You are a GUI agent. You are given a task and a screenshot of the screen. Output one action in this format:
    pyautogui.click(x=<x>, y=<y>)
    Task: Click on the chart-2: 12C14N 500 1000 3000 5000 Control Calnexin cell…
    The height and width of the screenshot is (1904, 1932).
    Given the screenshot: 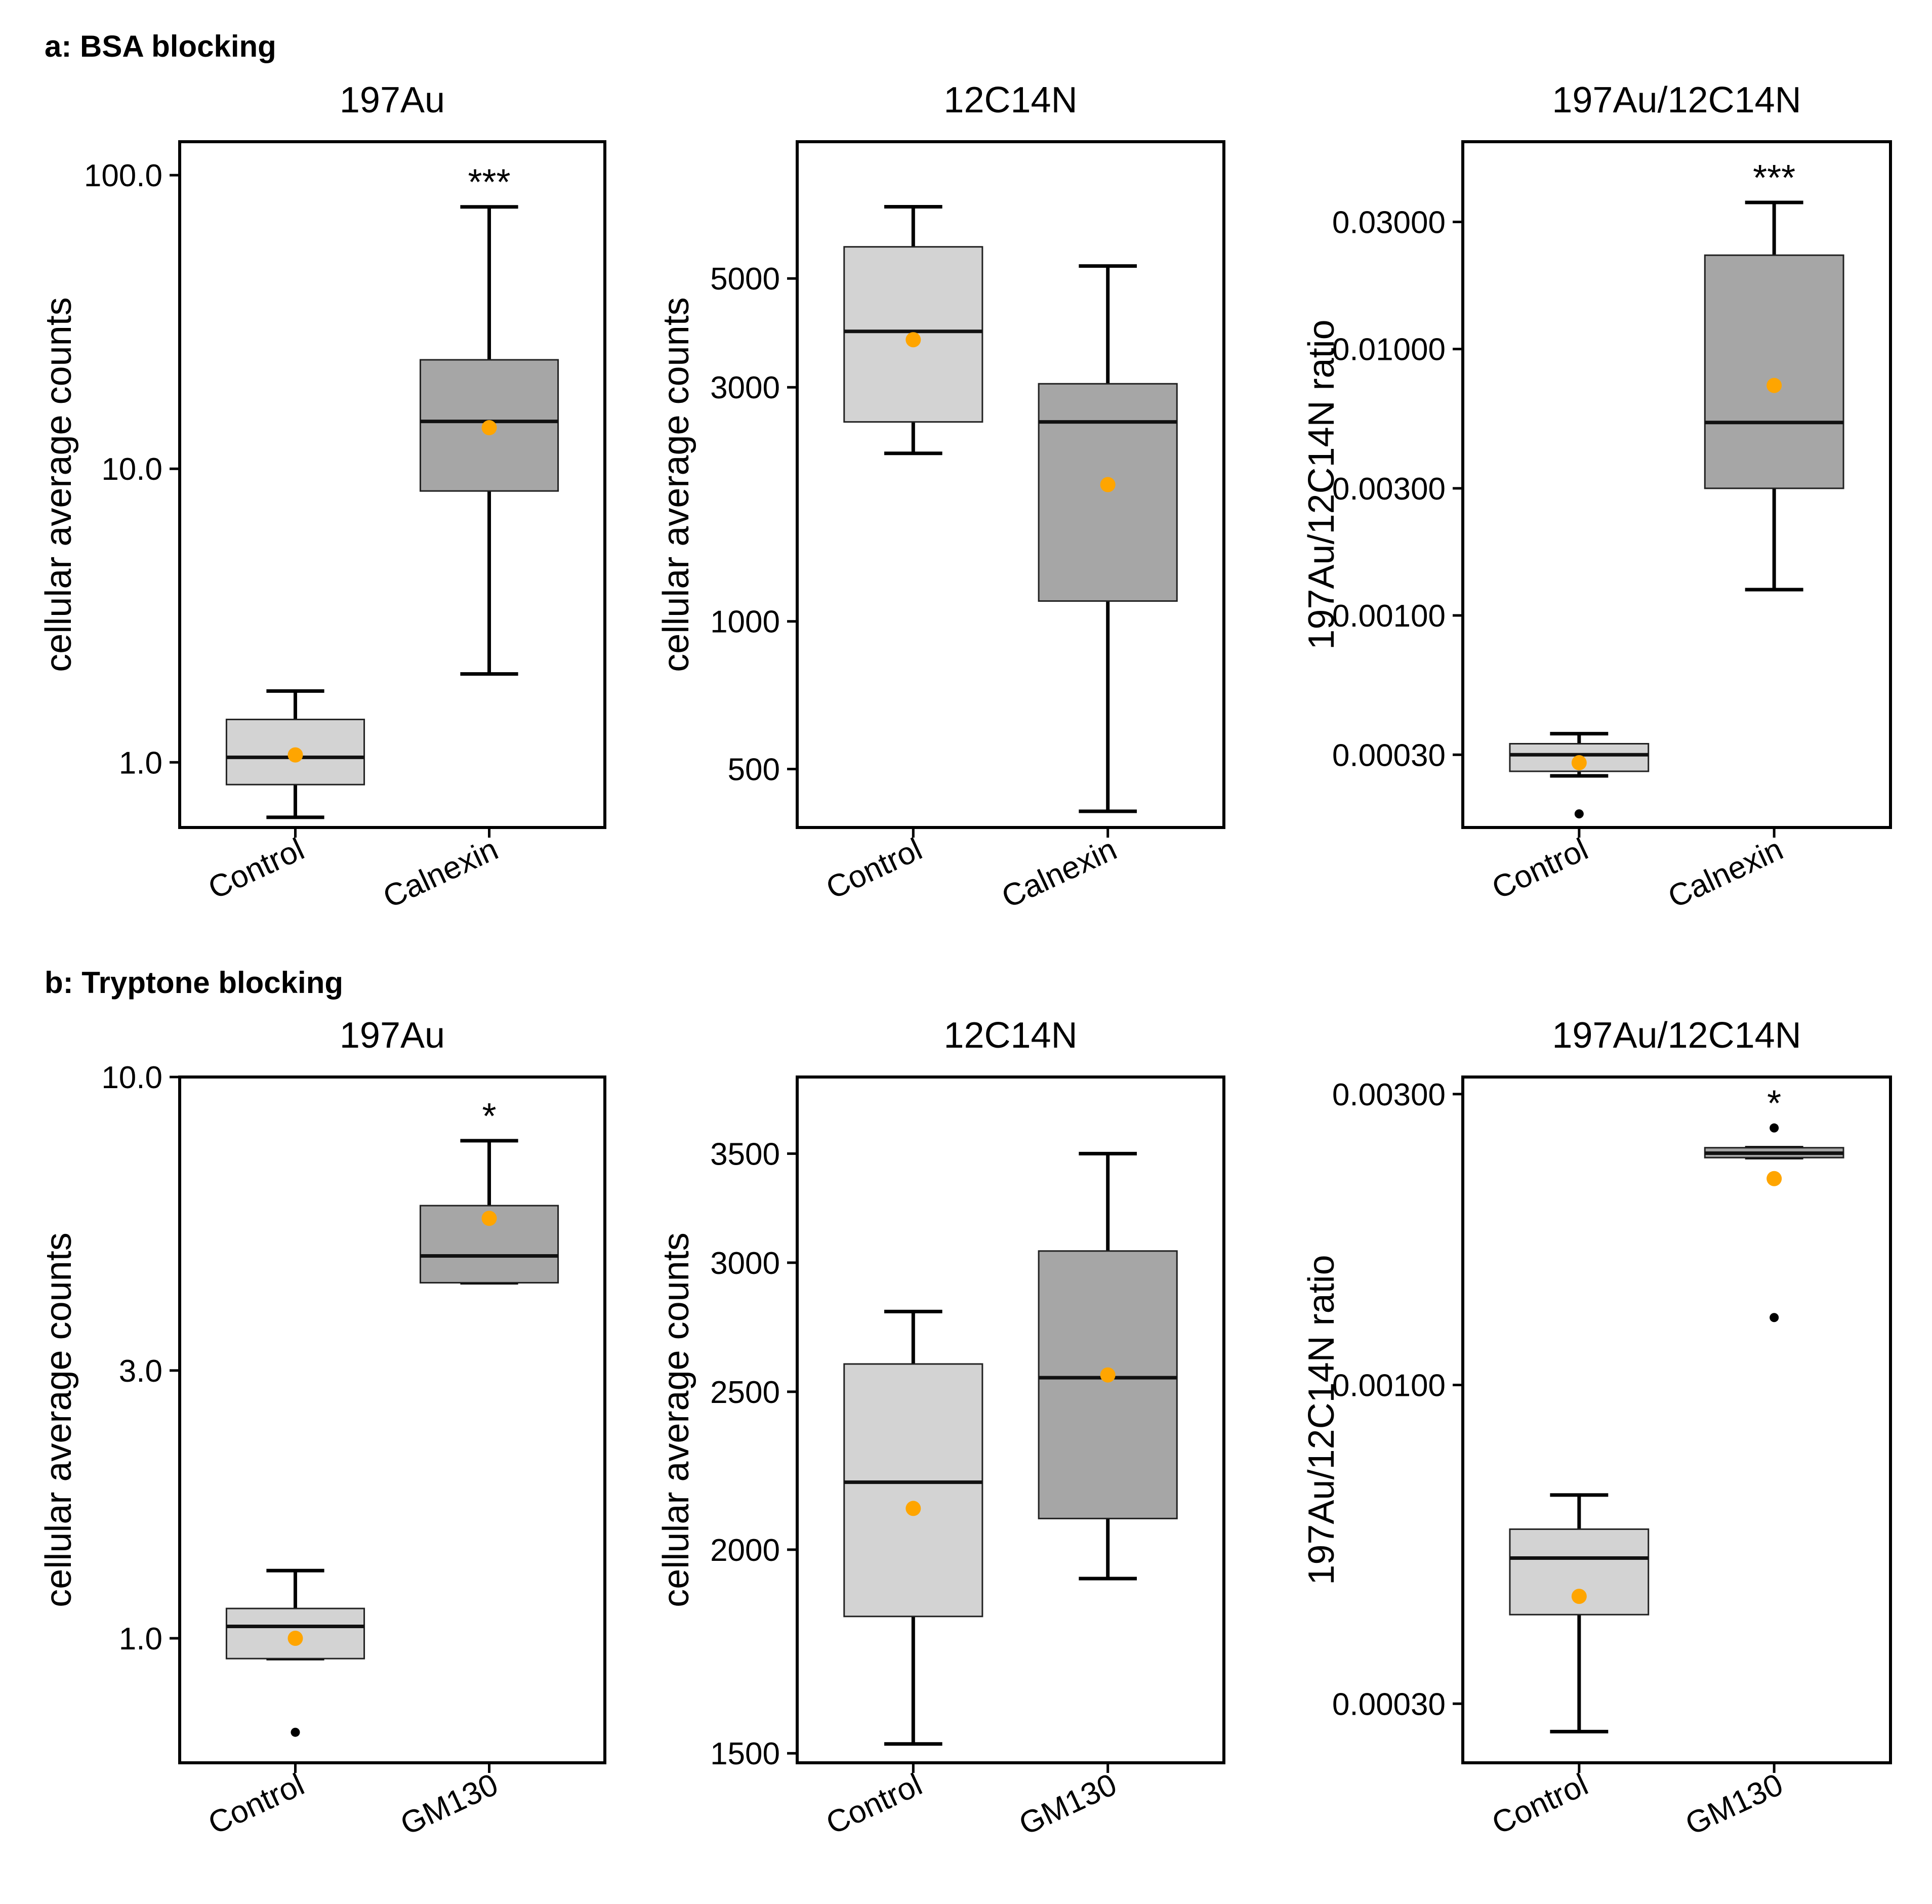 What is the action you would take?
    pyautogui.click(x=940, y=497)
    